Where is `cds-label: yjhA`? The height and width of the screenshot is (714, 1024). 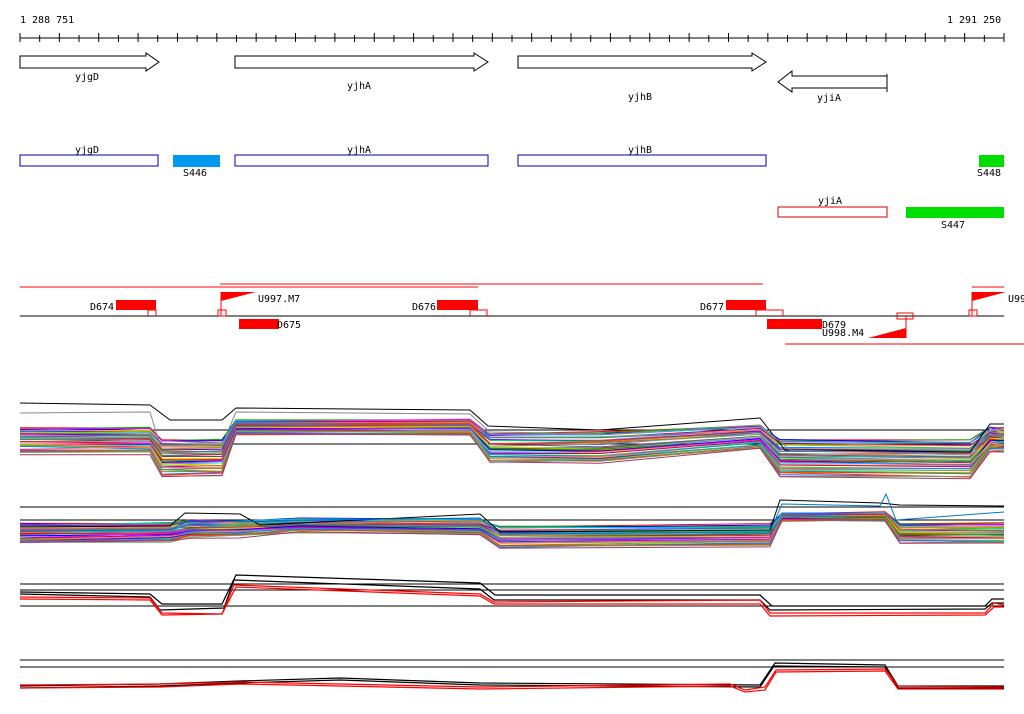
cds-label: yjhA is located at coordinates (359, 150).